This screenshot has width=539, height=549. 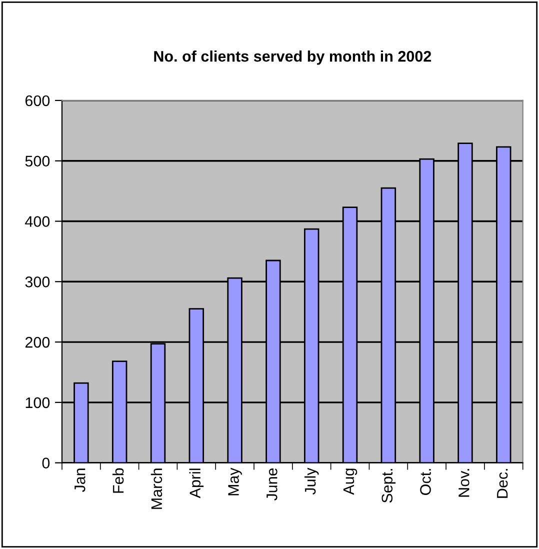 What do you see at coordinates (118, 480) in the screenshot?
I see `x-tick-label: Feb` at bounding box center [118, 480].